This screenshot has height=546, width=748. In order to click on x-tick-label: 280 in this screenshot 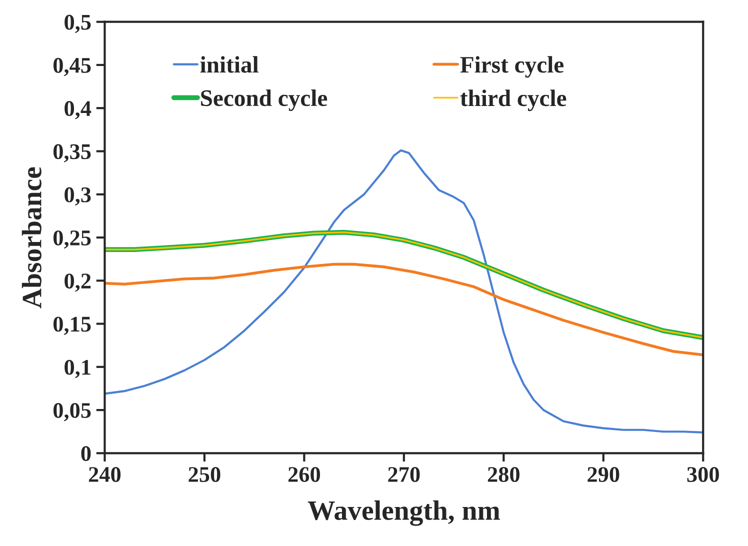, I will do `click(504, 474)`.